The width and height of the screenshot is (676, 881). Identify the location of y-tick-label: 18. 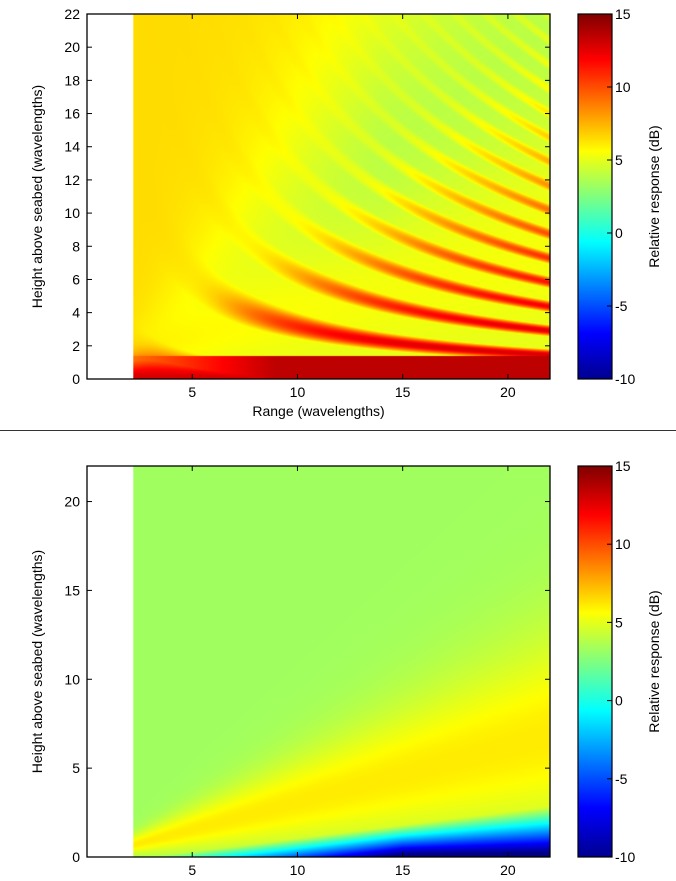
(72, 80).